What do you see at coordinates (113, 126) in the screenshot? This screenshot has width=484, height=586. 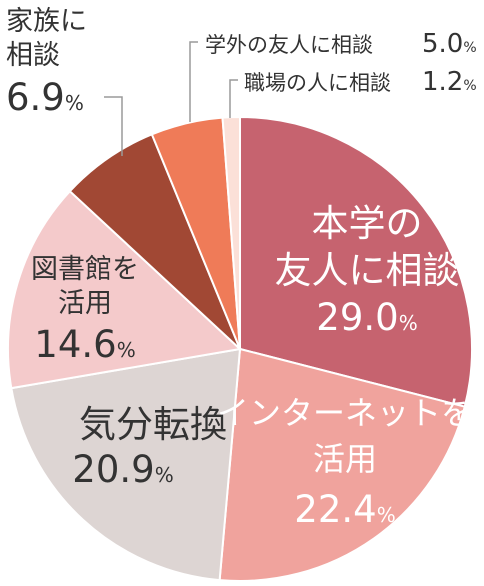 I see `leader-line-family` at bounding box center [113, 126].